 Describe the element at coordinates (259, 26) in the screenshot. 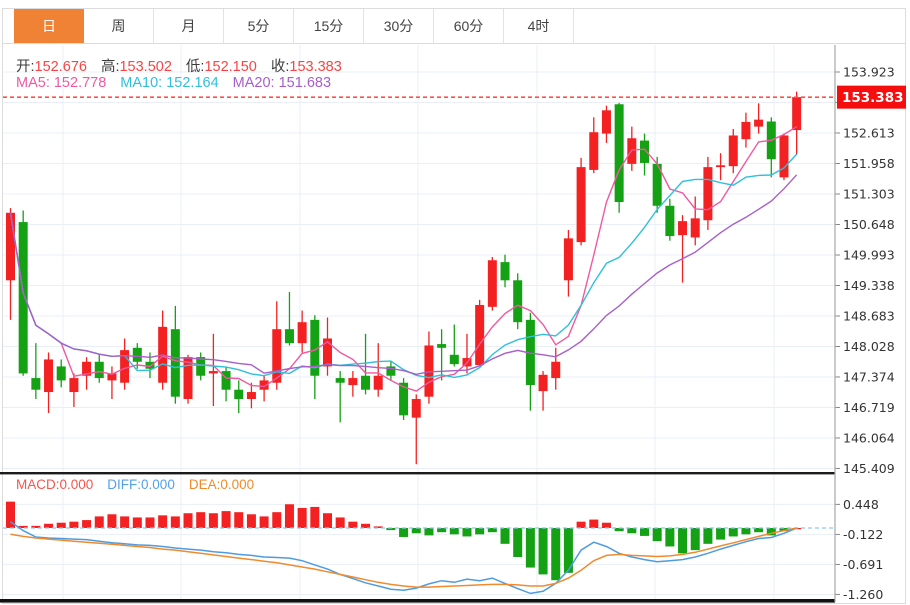

I see `tab-5分: 5分` at that location.